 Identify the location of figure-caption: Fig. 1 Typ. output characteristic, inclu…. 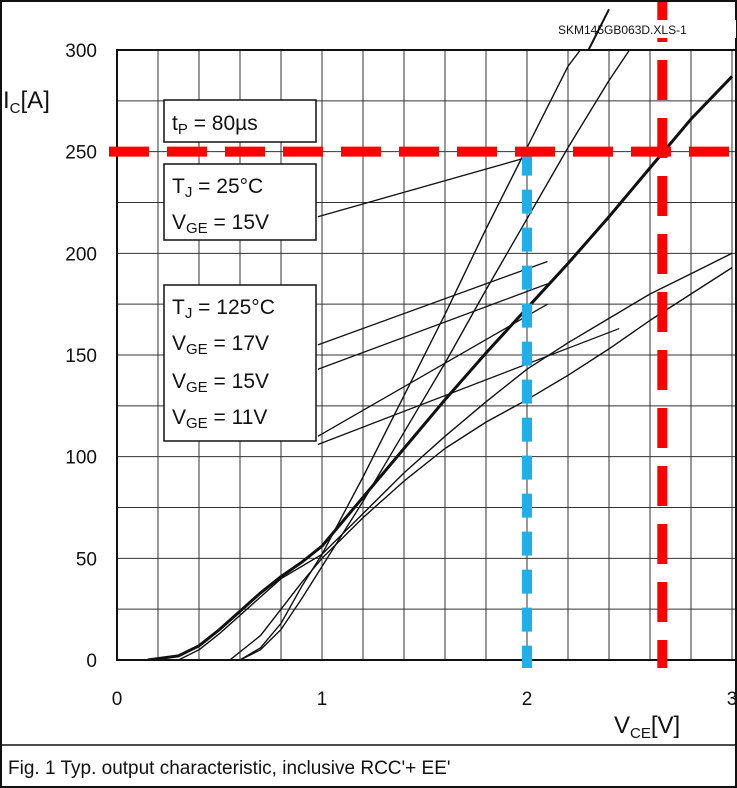
(229, 768).